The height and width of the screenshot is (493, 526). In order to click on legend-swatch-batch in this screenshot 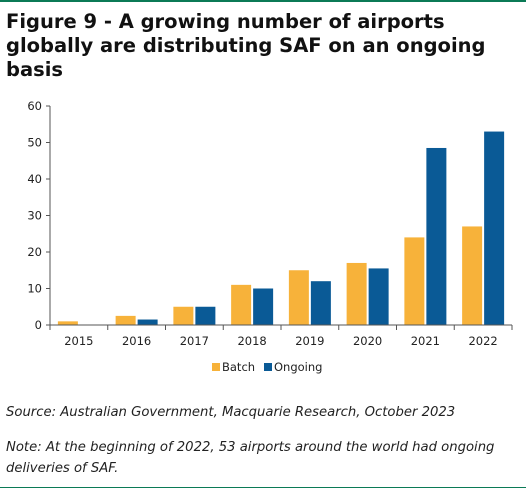, I will do `click(216, 367)`.